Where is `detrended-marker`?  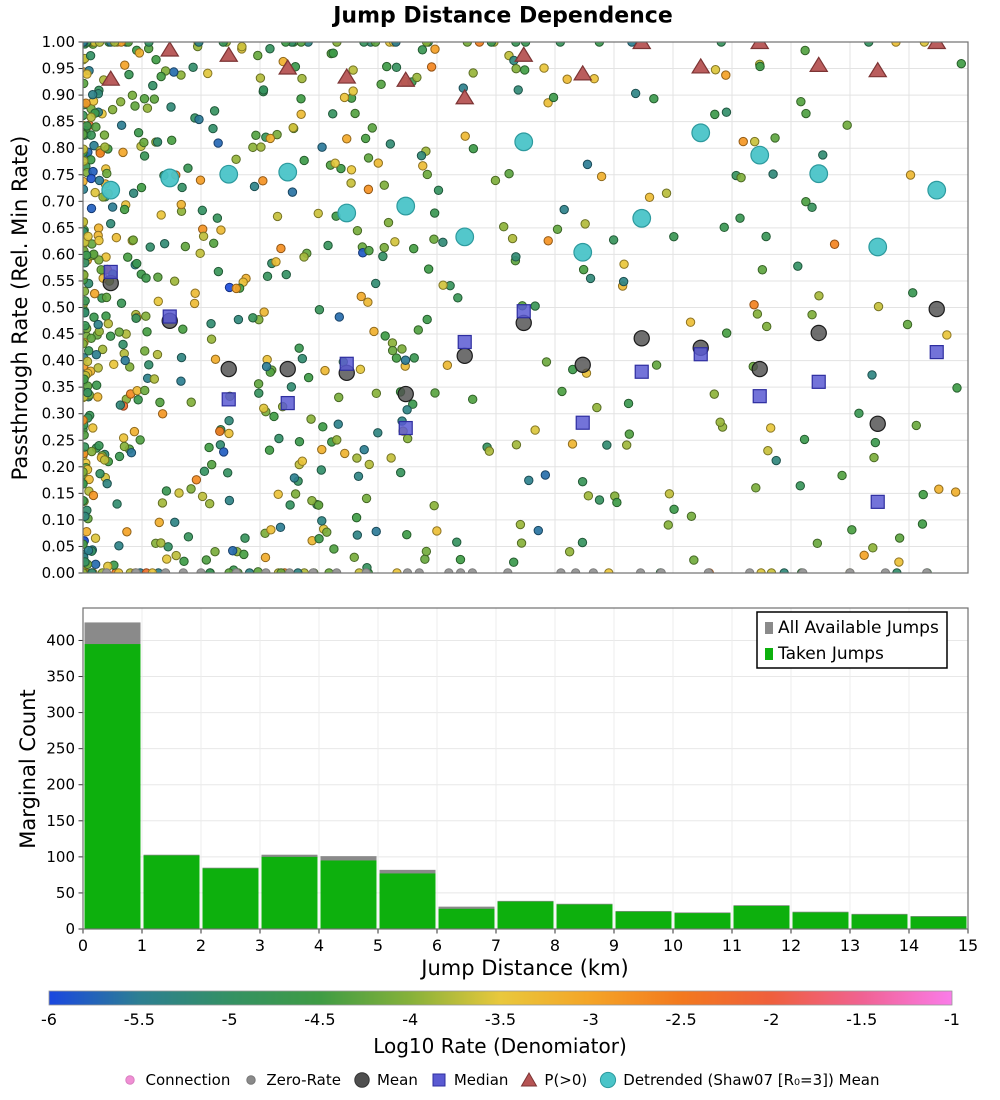
detrended-marker is located at coordinates (760, 155).